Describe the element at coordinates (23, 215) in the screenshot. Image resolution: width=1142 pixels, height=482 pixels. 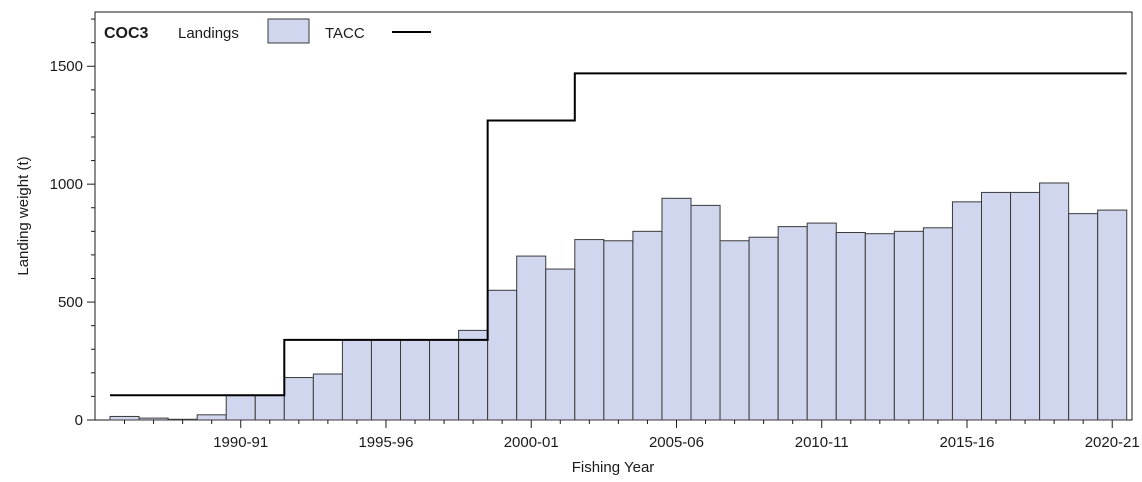
I see `y-axis-label: Landing weight (t)` at that location.